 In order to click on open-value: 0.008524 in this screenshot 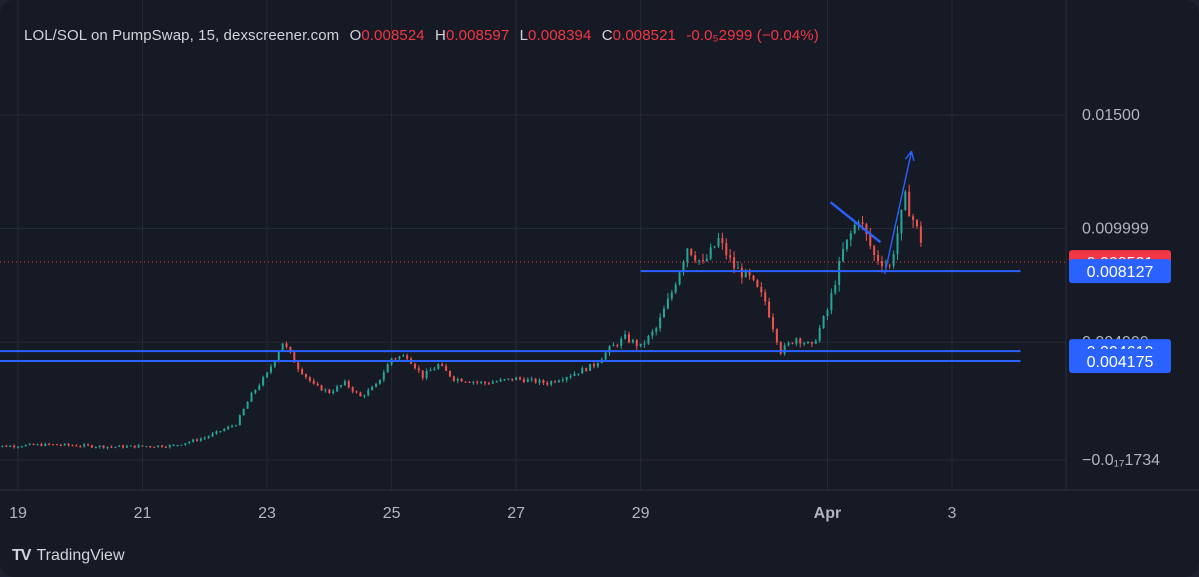, I will do `click(393, 35)`.